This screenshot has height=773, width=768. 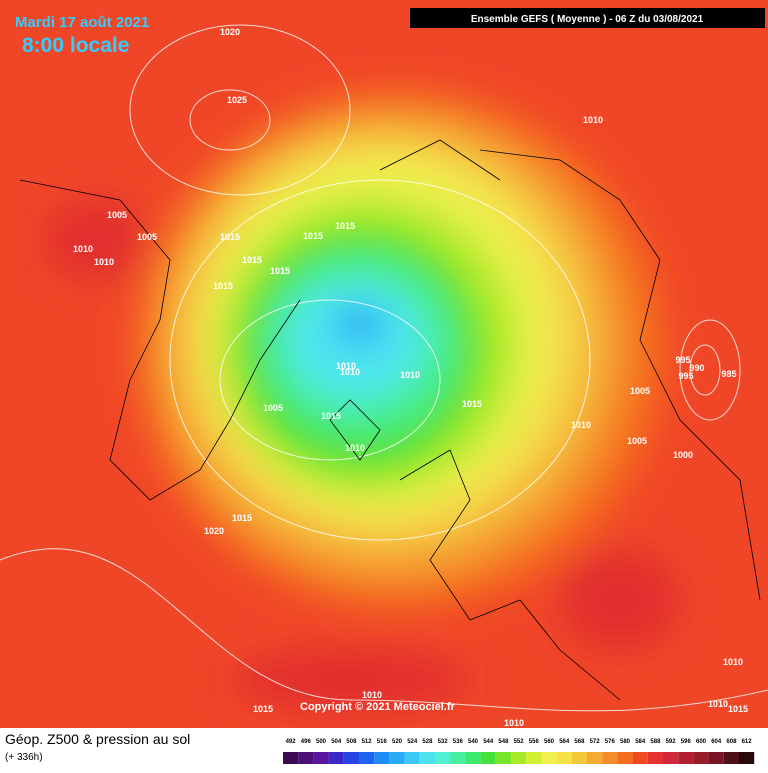 I want to click on legend-label: 512, so click(x=367, y=742).